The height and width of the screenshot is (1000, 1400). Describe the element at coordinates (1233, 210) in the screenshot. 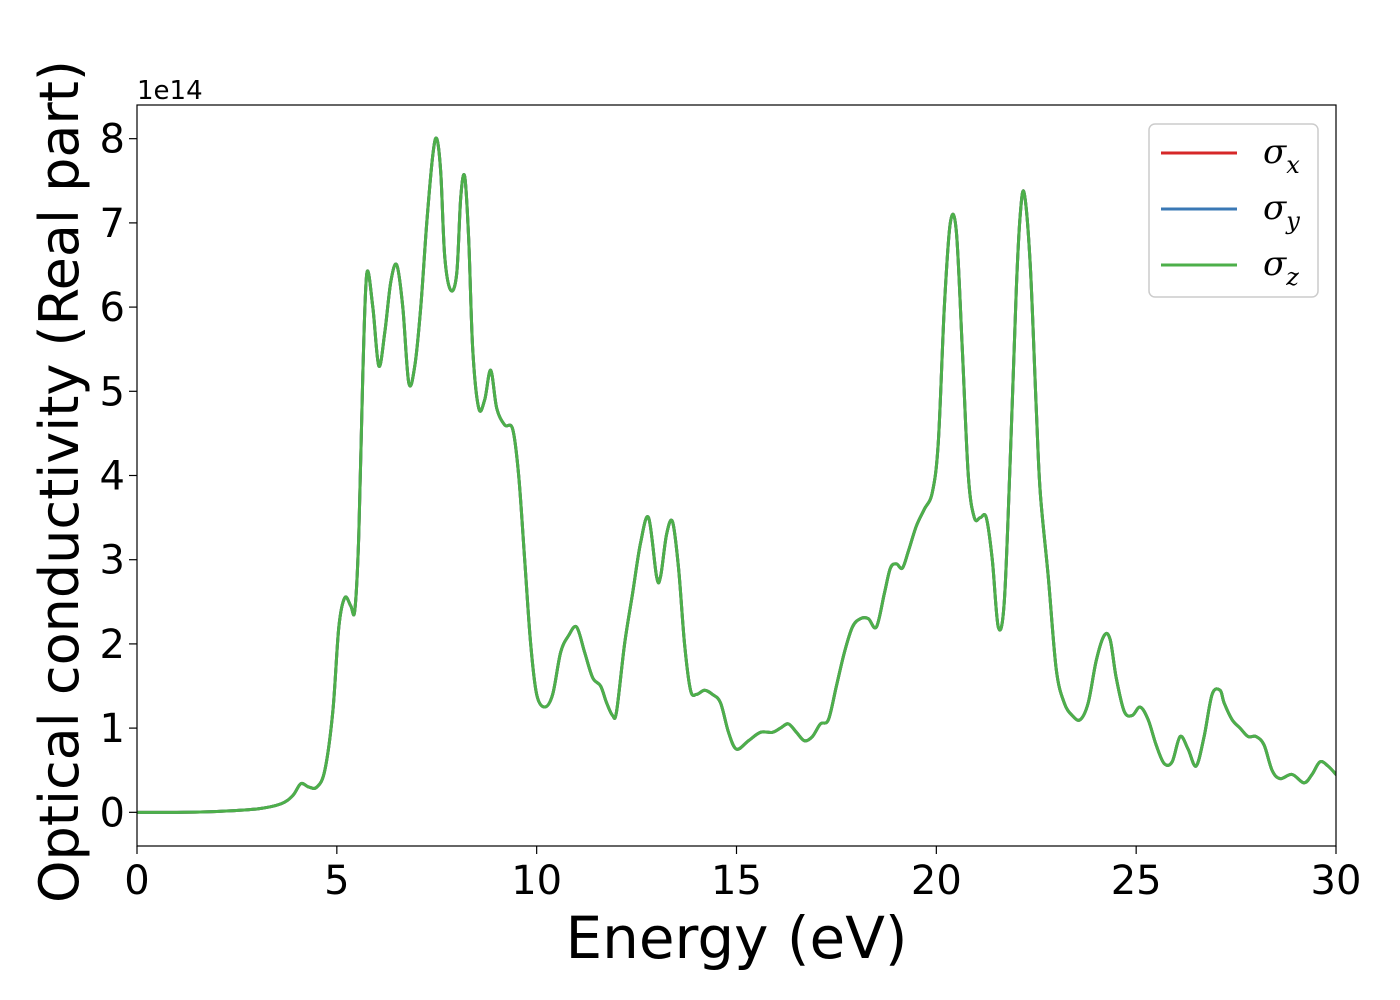

I see `legend: σx σy σz` at that location.